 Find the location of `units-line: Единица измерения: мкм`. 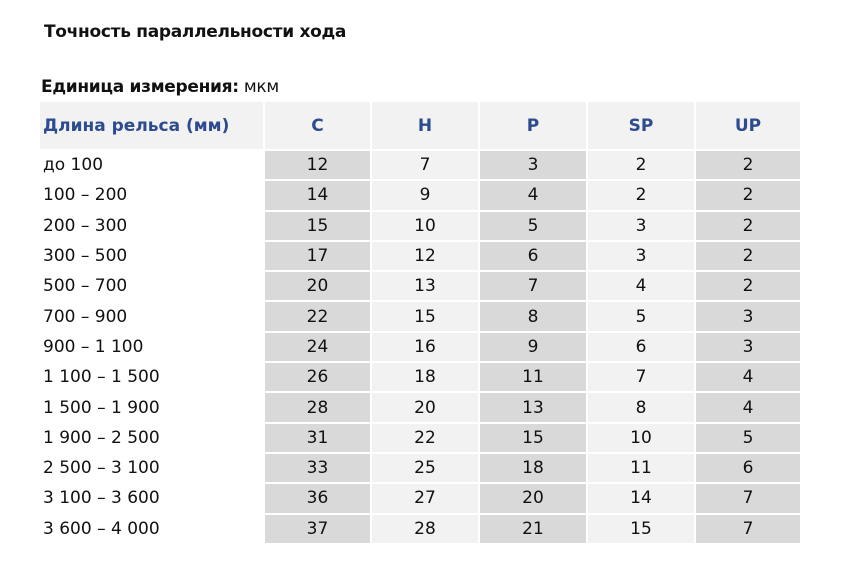

units-line: Единица измерения: мкм is located at coordinates (160, 87).